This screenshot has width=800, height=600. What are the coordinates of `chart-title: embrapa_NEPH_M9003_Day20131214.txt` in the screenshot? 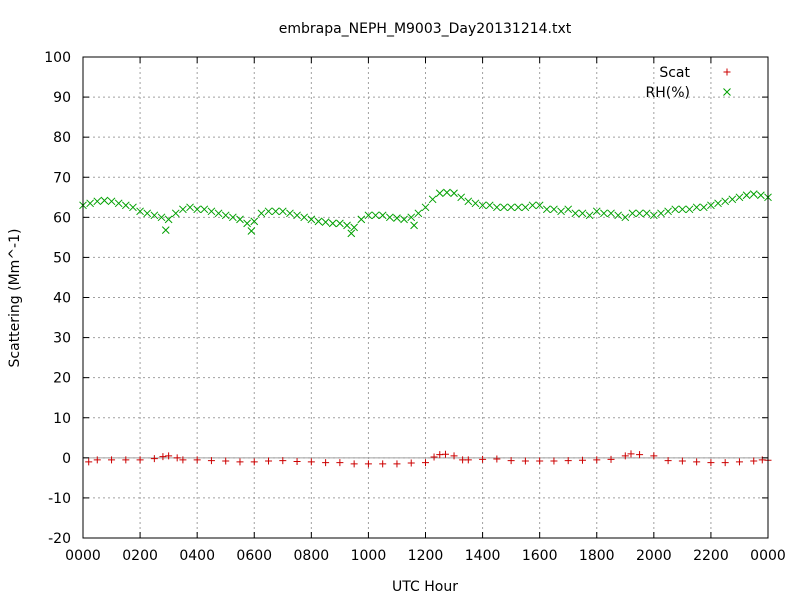 It's located at (425, 29).